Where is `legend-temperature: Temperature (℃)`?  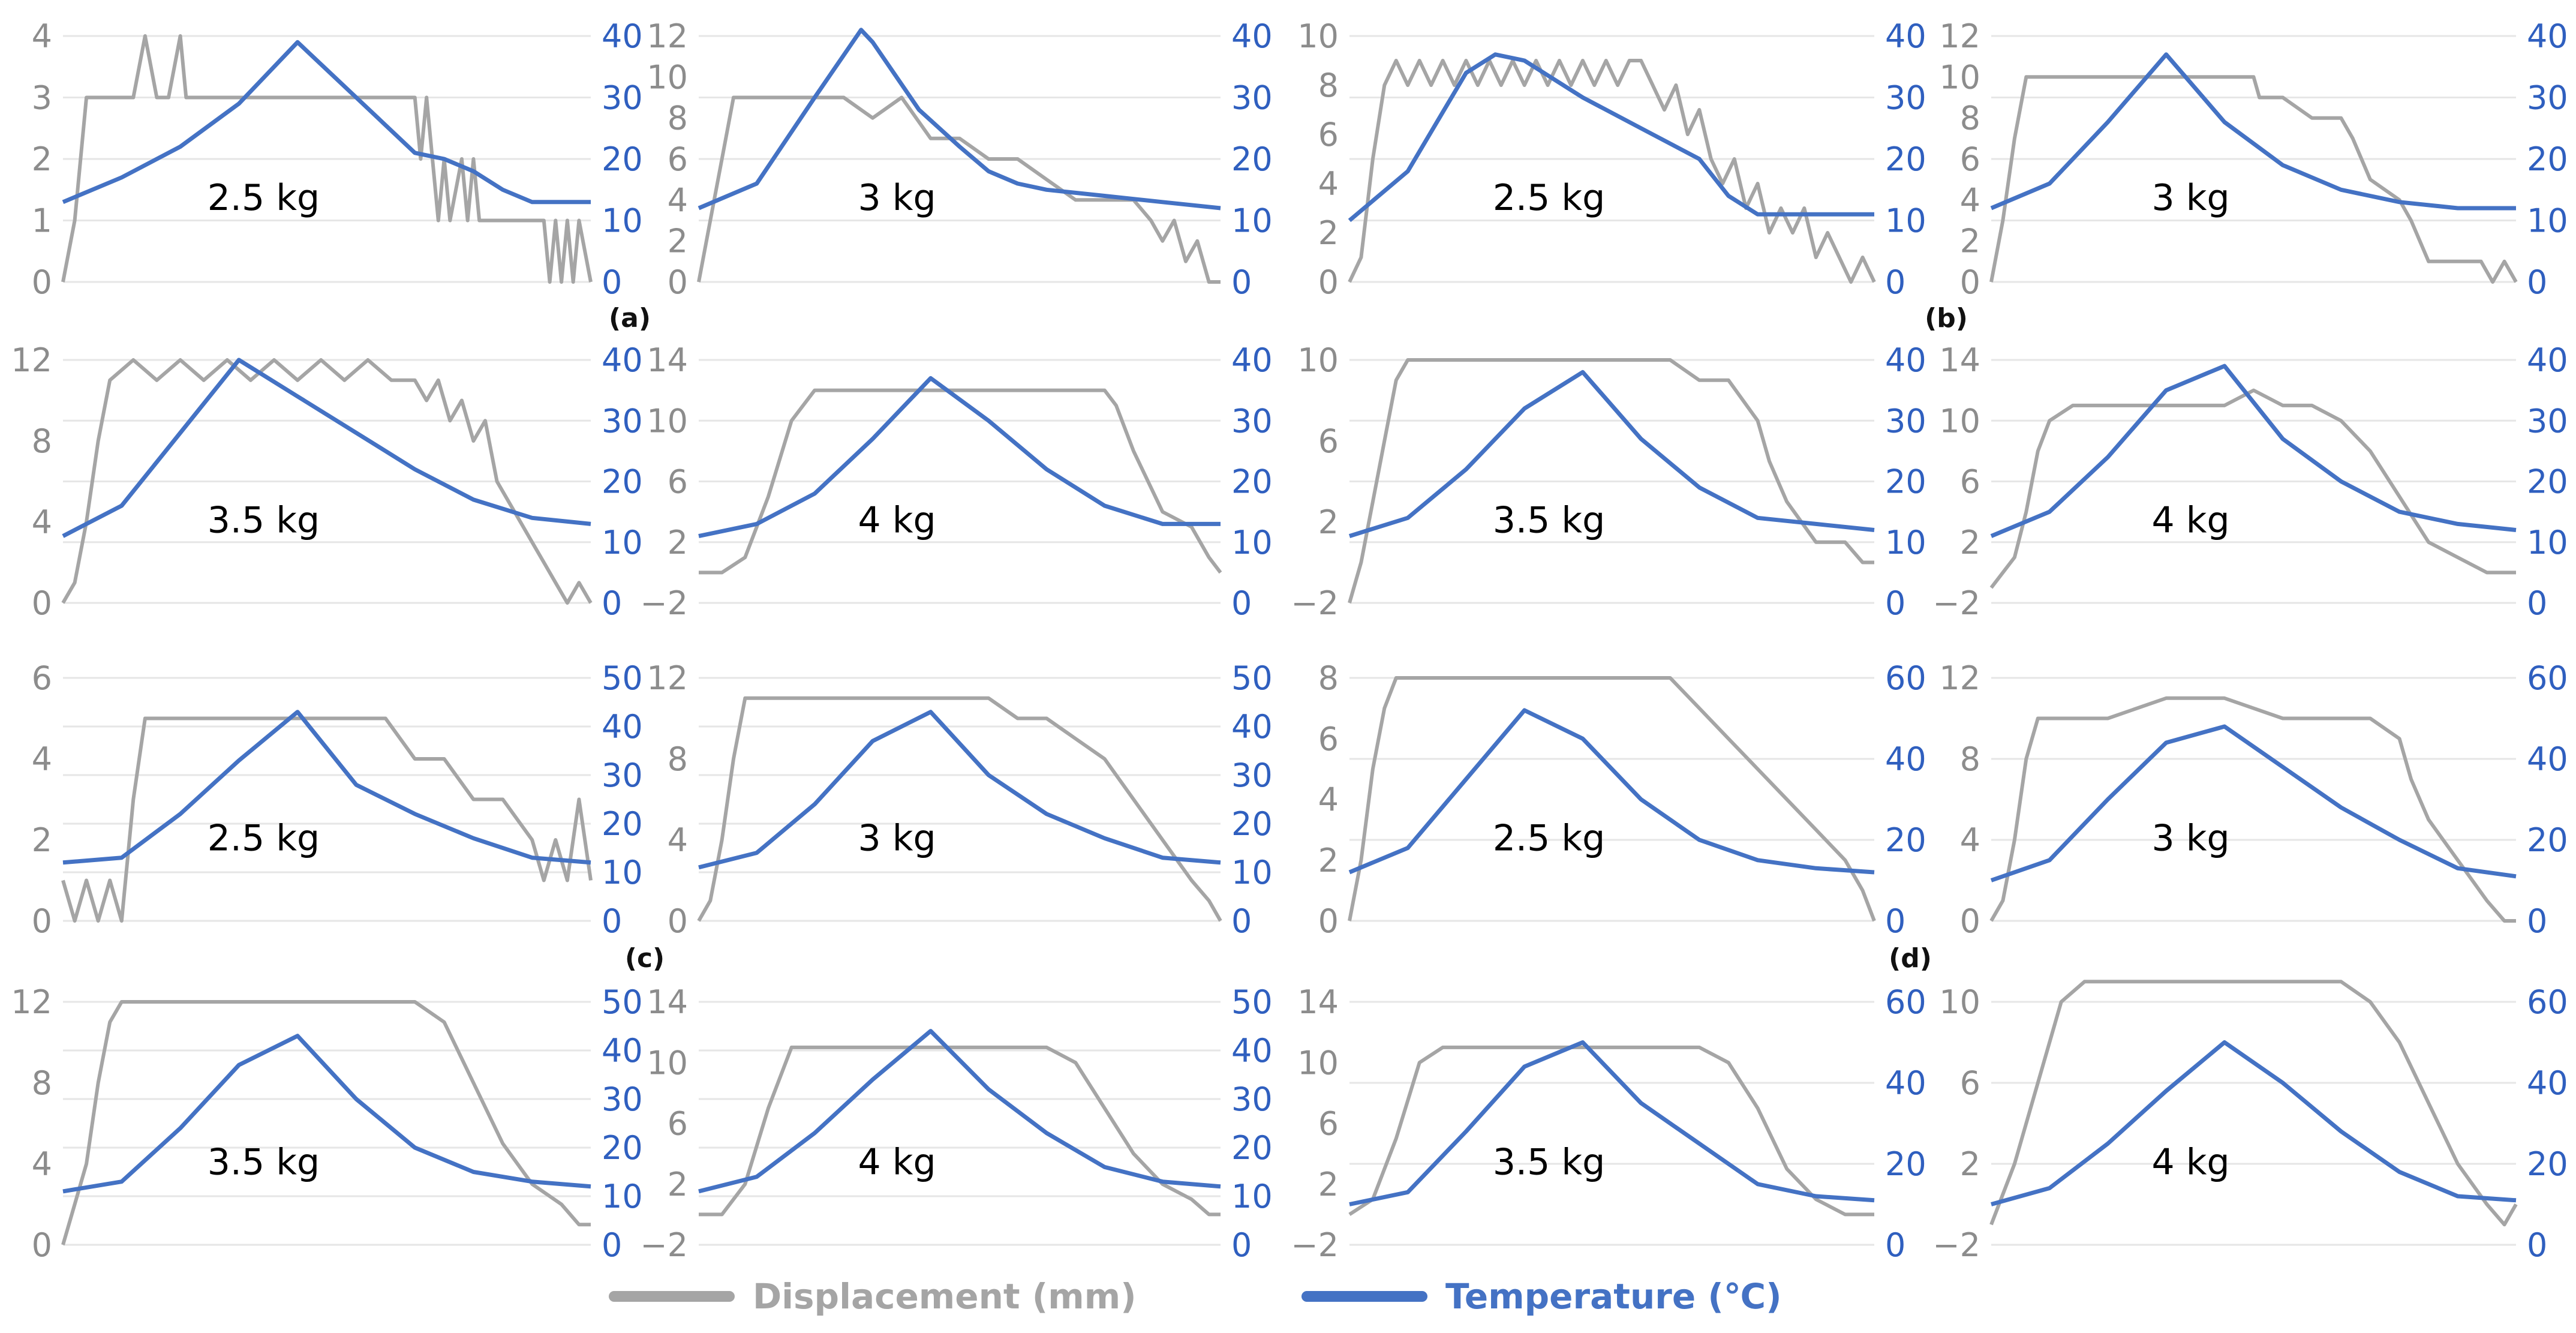 legend-temperature: Temperature (℃) is located at coordinates (1542, 1296).